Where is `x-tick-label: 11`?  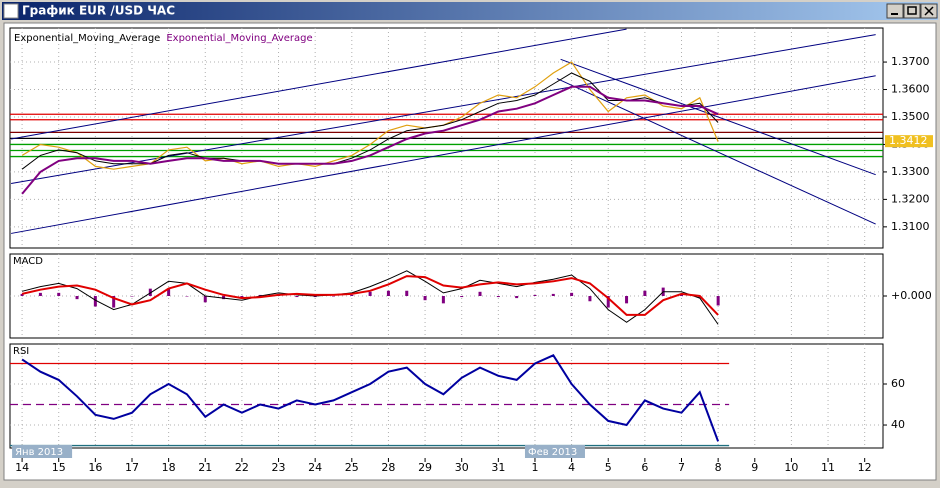 x-tick-label: 11 is located at coordinates (828, 467).